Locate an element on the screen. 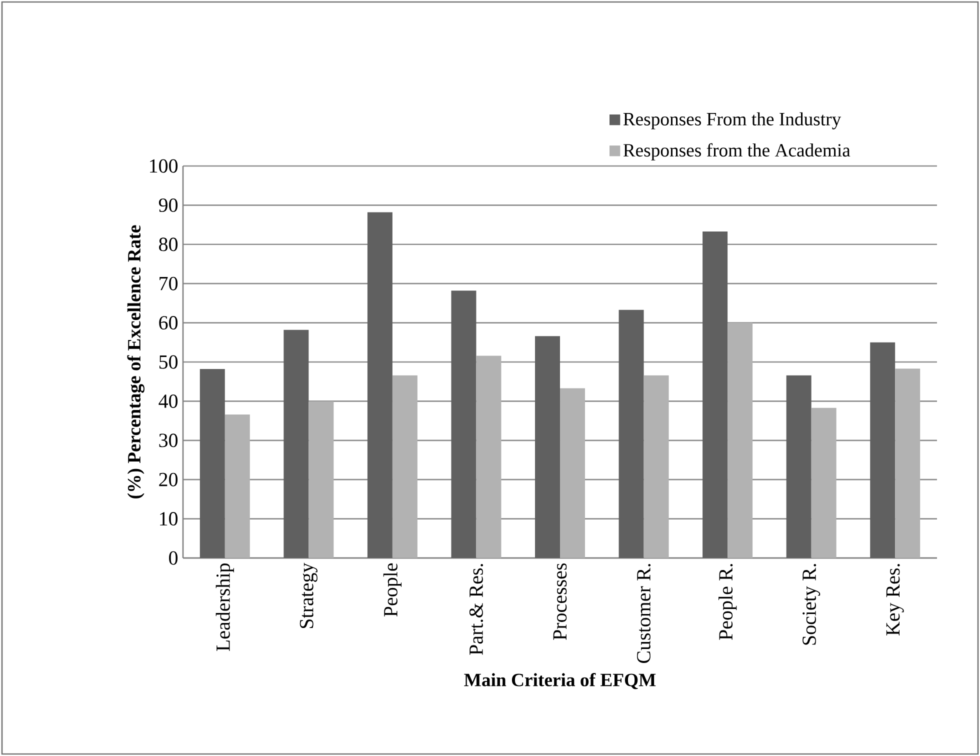 This screenshot has height=756, width=980. x-tick-label: Part.& Res. is located at coordinates (476, 609).